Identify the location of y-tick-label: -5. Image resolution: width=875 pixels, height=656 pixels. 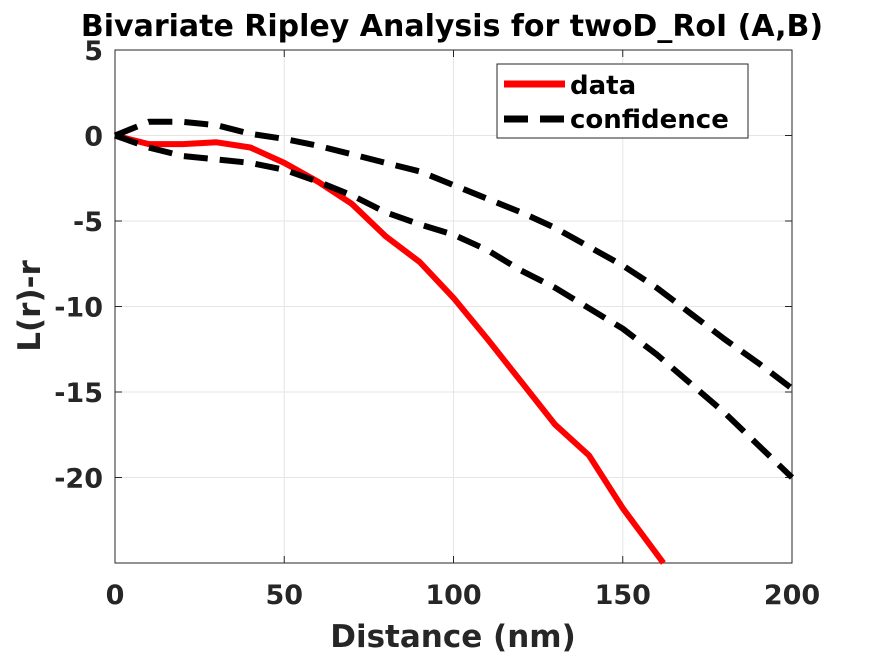
(88, 222).